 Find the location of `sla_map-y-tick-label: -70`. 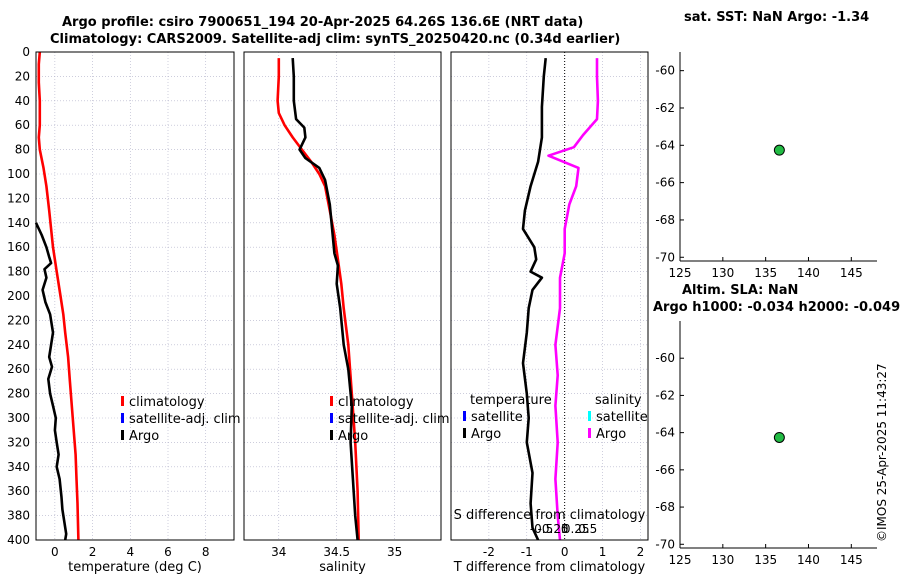

sla_map-y-tick-label: -70 is located at coordinates (665, 544).